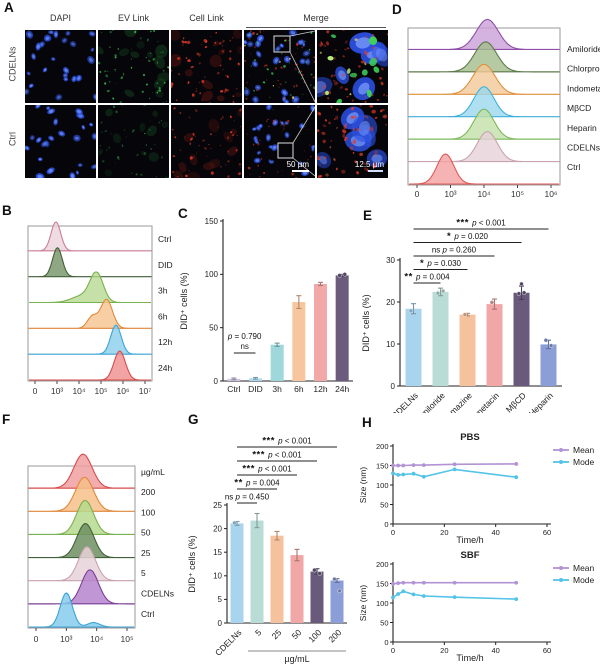  Describe the element at coordinates (495, 532) in the screenshot. I see `svg-text: 40` at that location.